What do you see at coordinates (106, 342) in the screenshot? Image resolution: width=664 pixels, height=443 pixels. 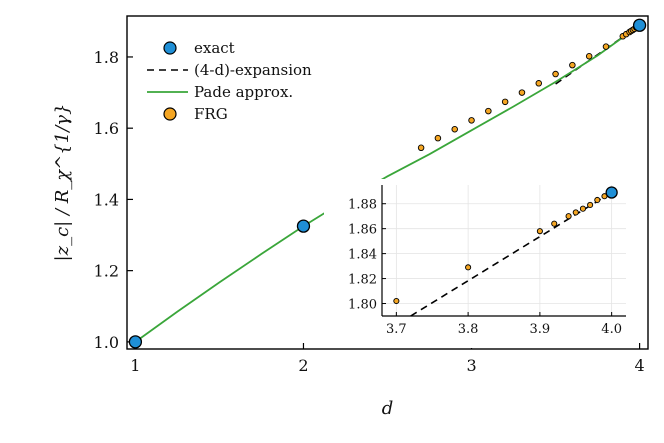 I see `y-tick-label: 1.0` at bounding box center [106, 342].